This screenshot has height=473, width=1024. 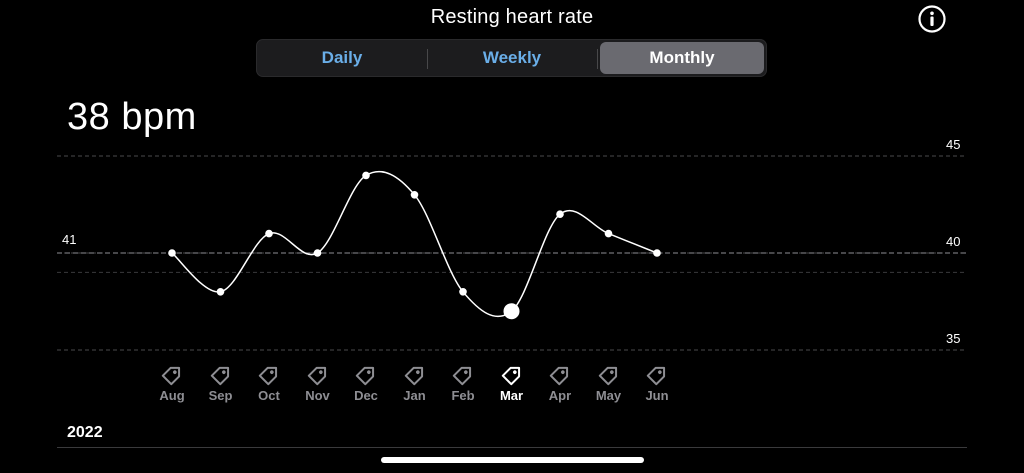 I want to click on month-label: Aug, so click(x=172, y=395).